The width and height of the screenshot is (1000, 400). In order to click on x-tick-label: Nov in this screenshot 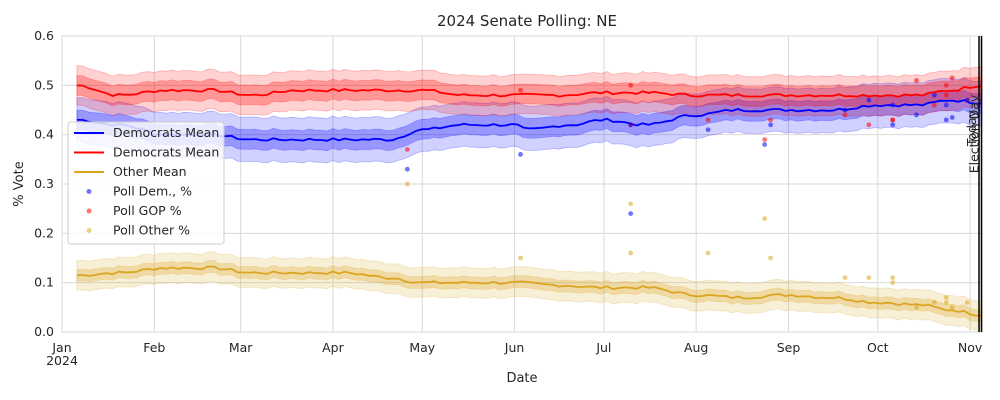, I will do `click(970, 347)`.